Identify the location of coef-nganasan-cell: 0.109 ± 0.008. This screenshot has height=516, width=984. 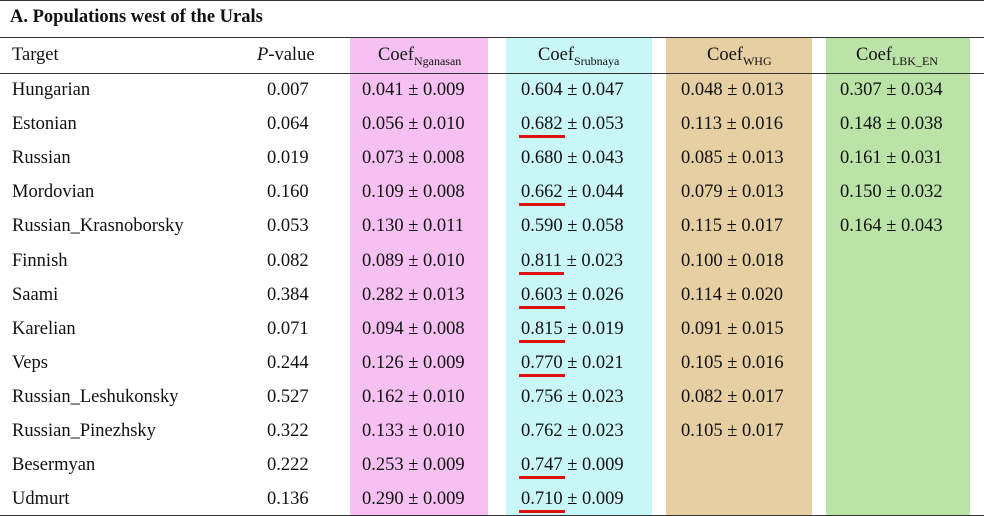
(413, 192).